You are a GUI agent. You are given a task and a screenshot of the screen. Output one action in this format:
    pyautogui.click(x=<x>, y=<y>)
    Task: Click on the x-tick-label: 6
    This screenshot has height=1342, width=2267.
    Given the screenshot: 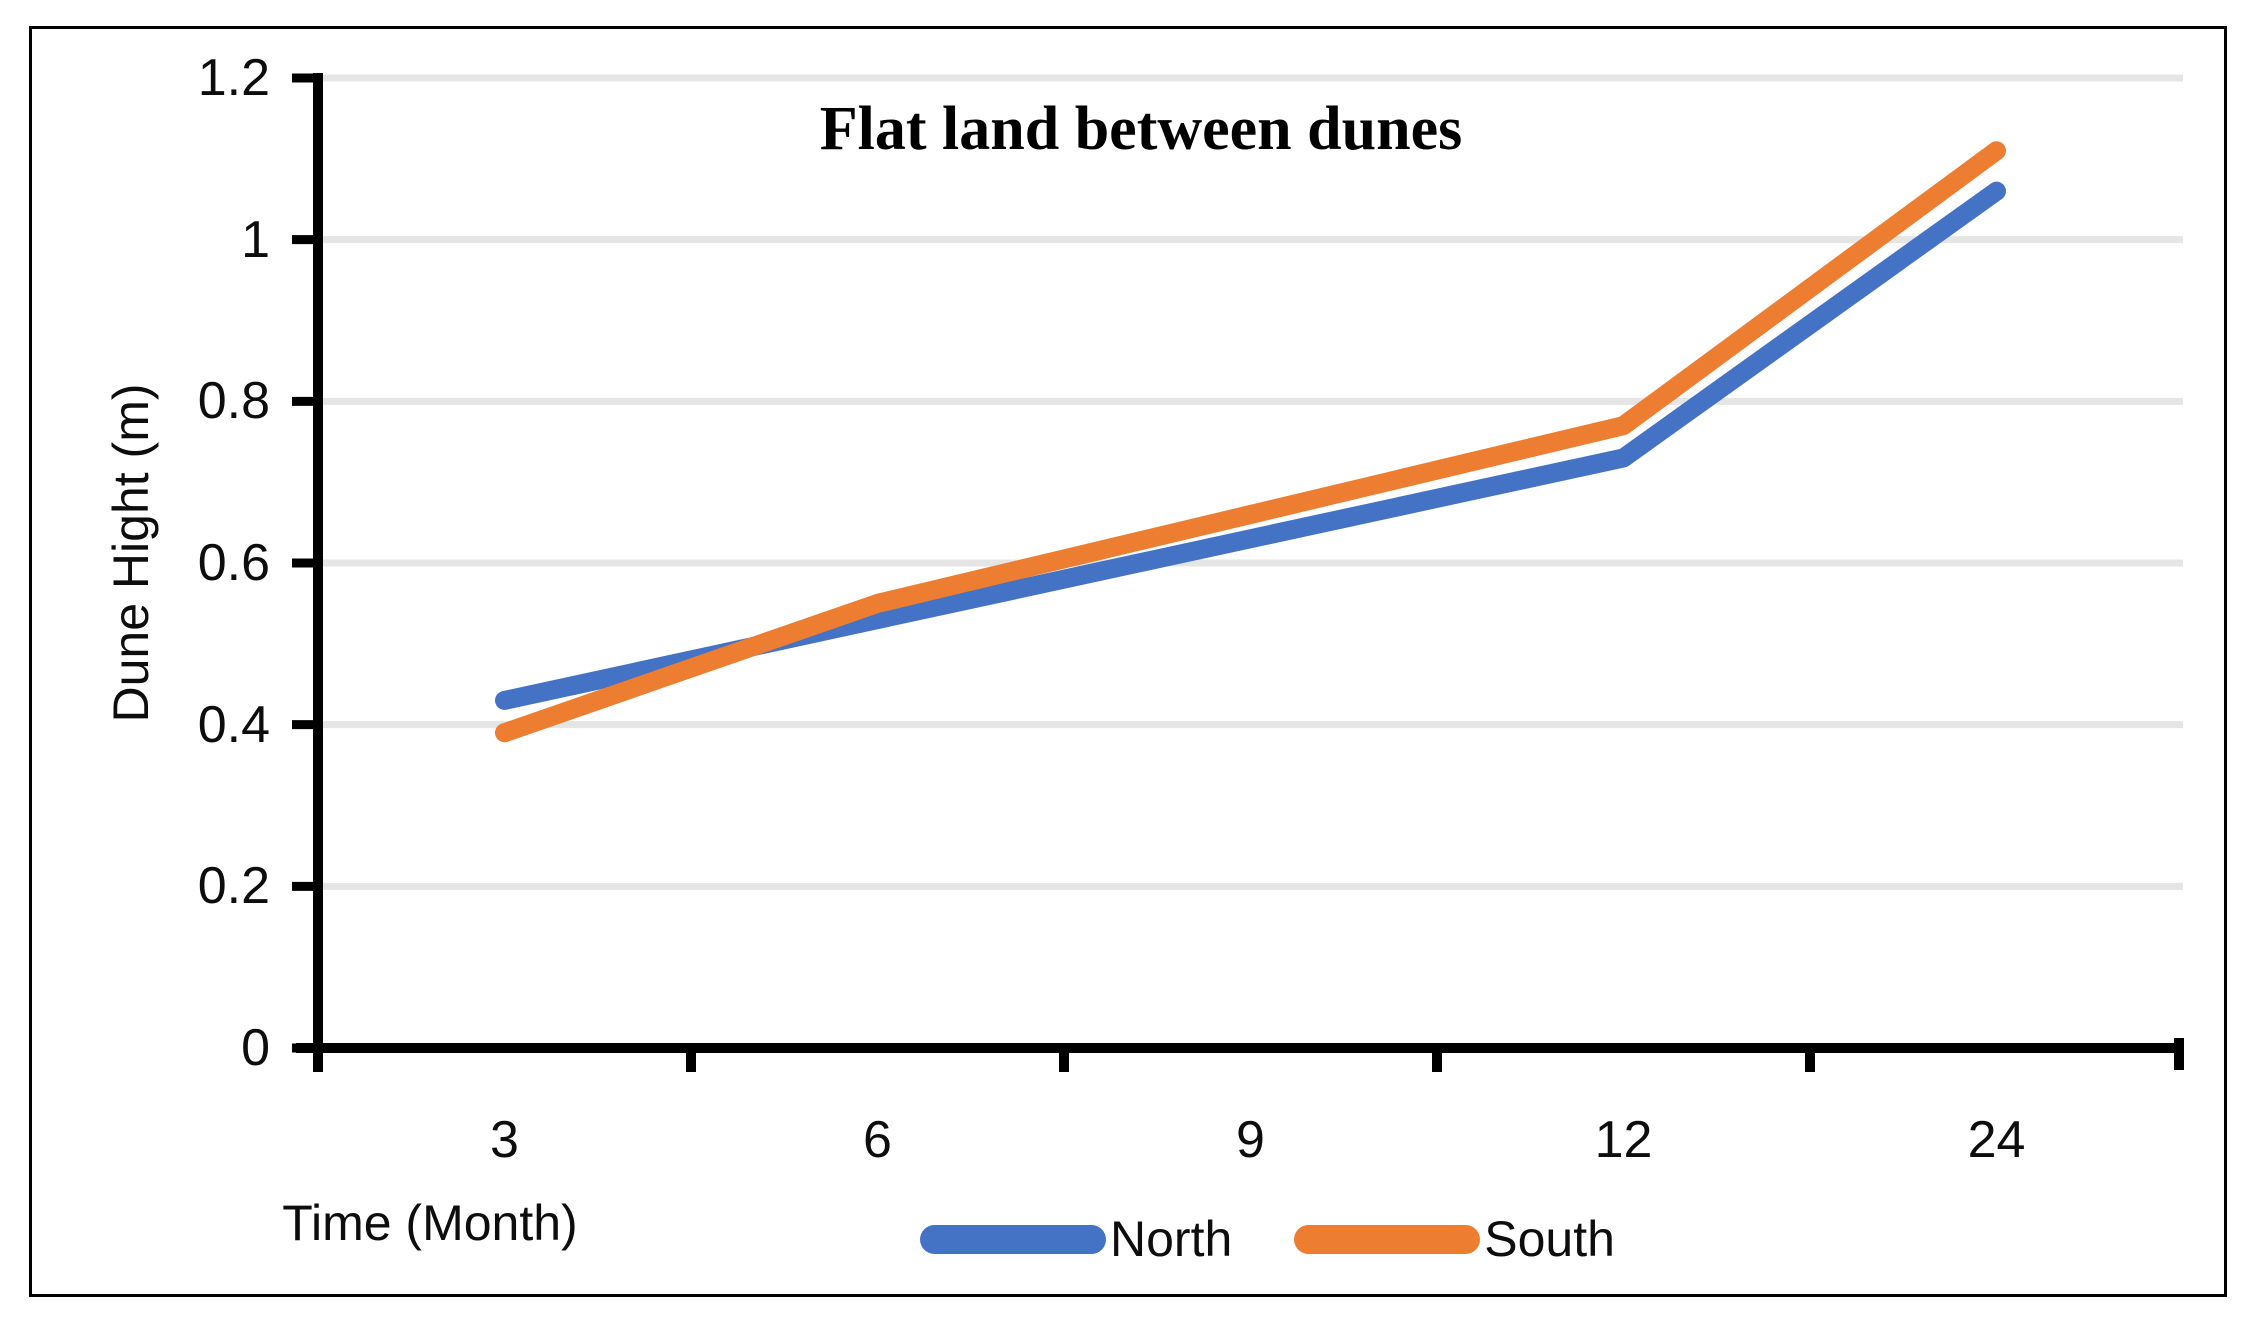 What is the action you would take?
    pyautogui.click(x=877, y=1140)
    